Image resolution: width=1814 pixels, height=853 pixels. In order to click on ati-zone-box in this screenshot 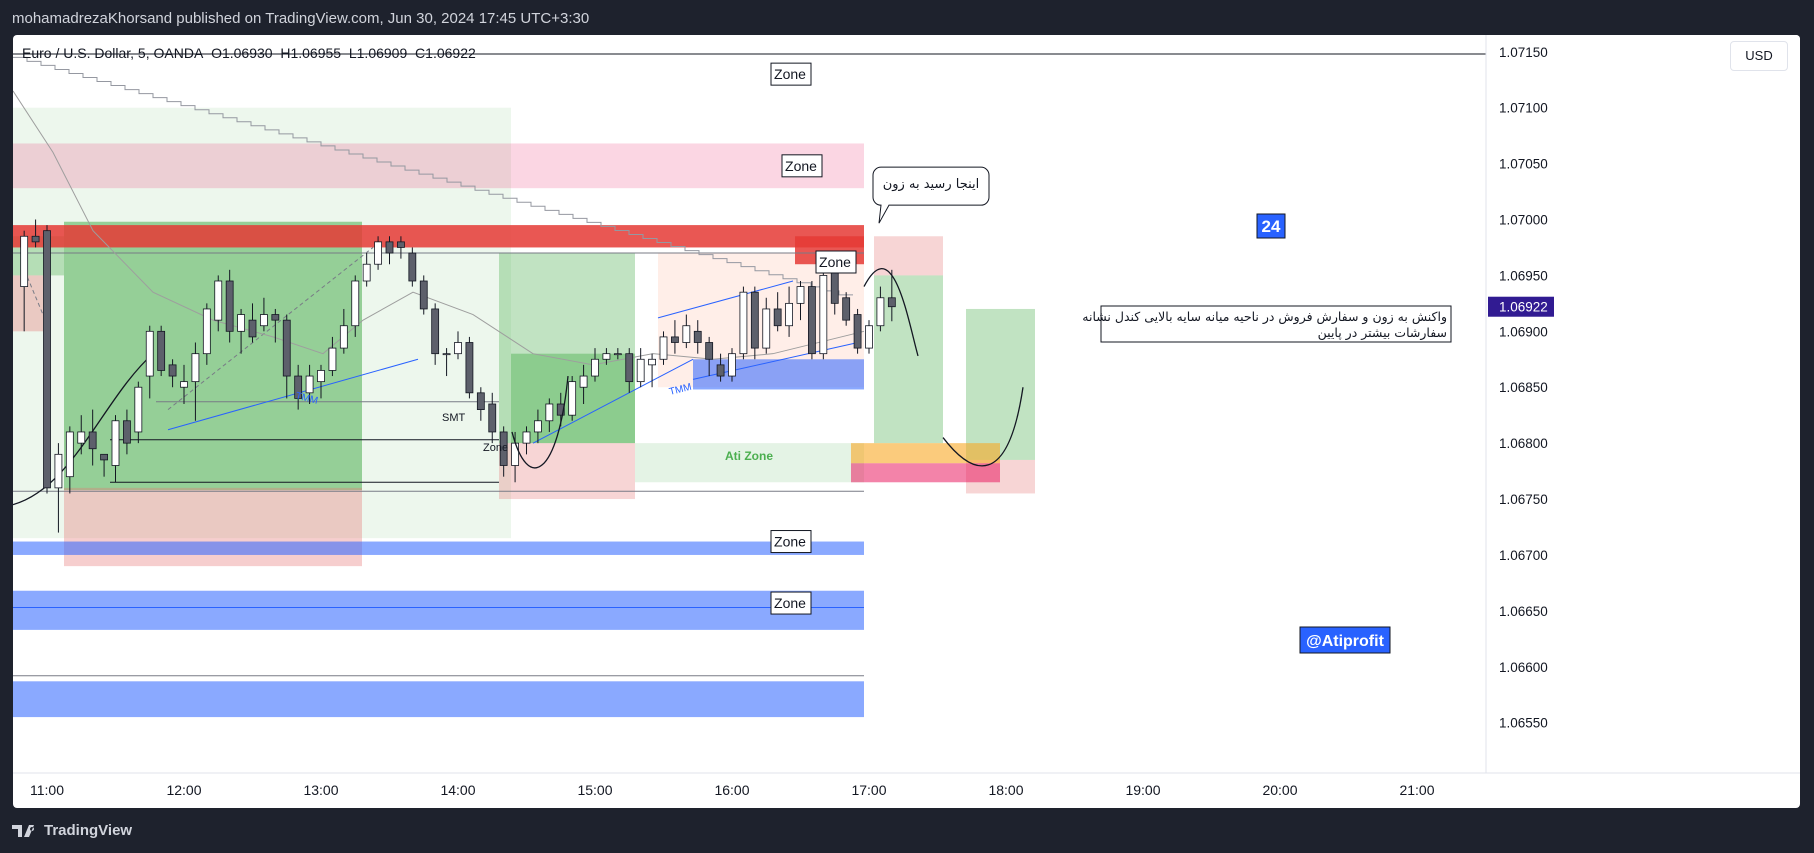, I will do `click(749, 463)`.